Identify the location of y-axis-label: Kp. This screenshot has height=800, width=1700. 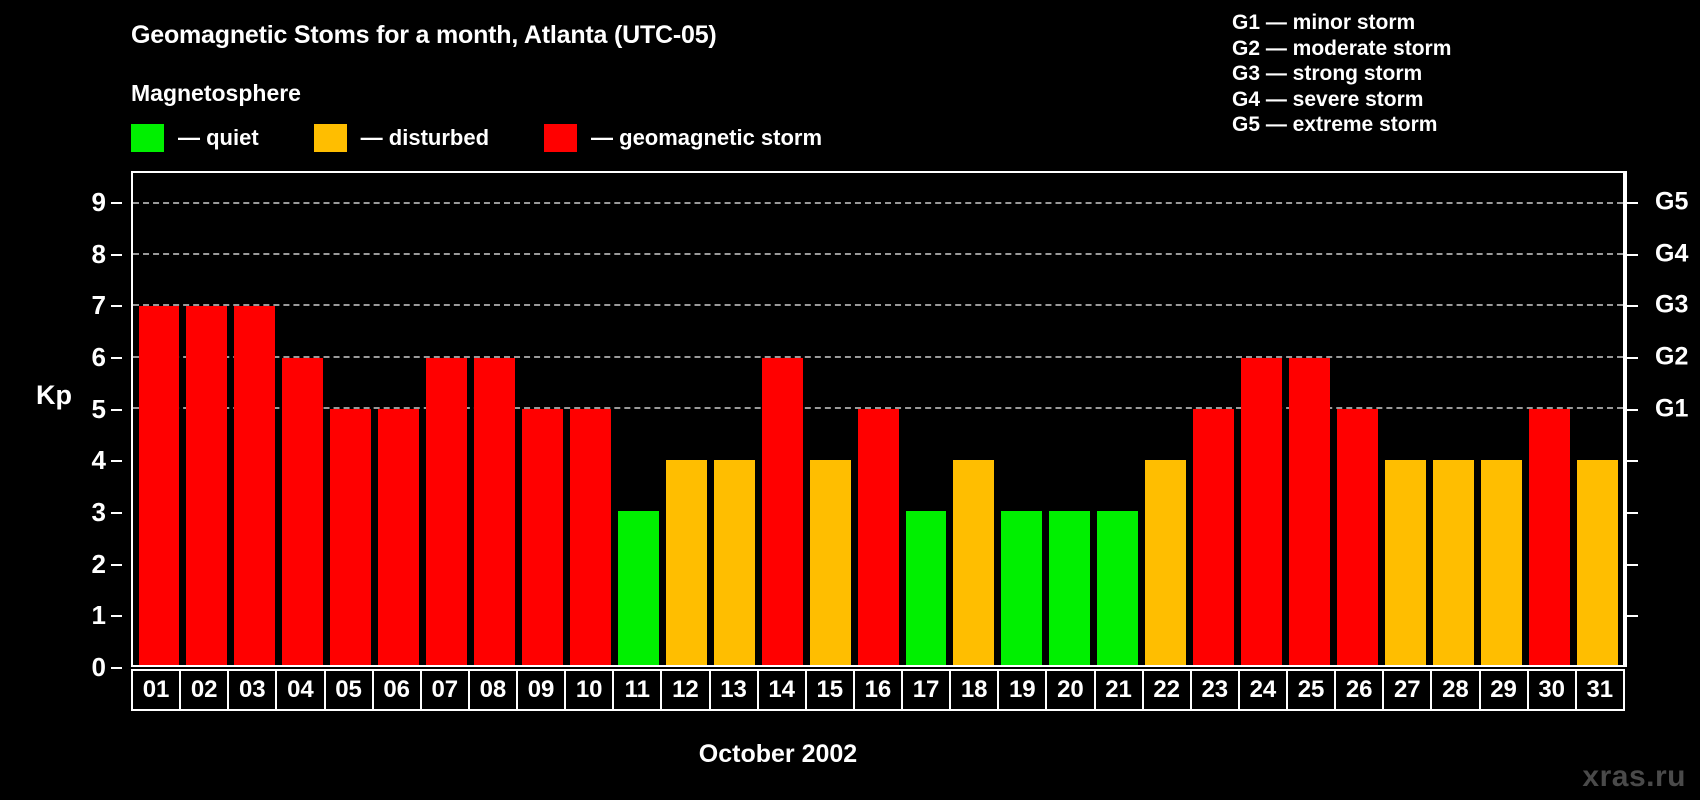
(54, 395).